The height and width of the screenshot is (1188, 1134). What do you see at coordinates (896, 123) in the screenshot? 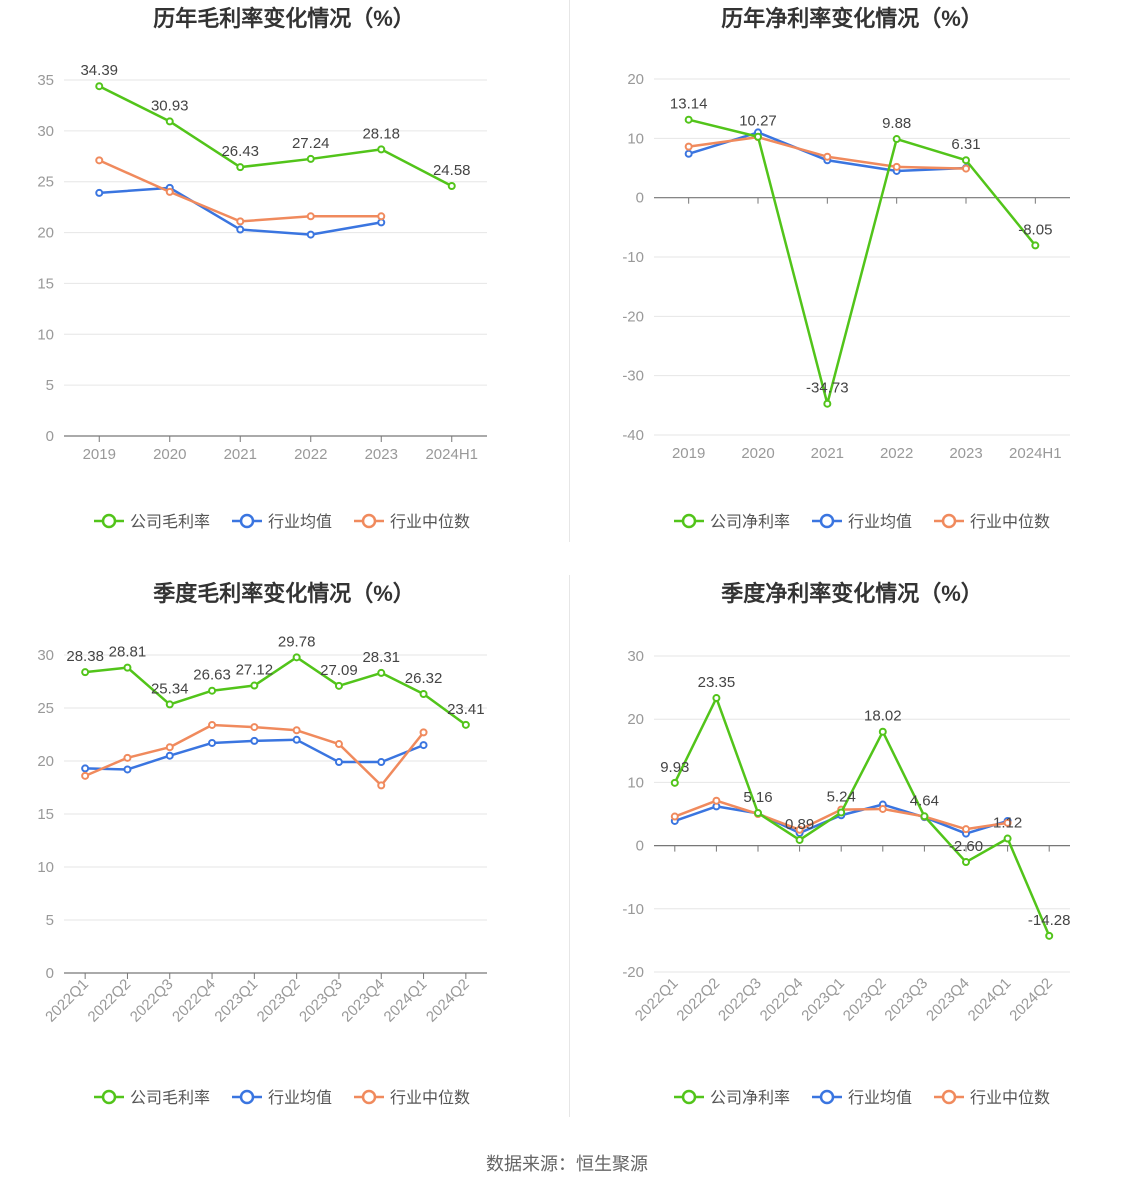
I see `data-label: 9.88` at bounding box center [896, 123].